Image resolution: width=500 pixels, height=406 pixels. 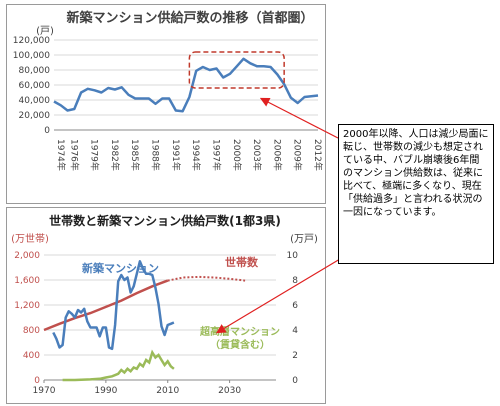 I want to click on series-line-mansion, so click(x=113, y=305).